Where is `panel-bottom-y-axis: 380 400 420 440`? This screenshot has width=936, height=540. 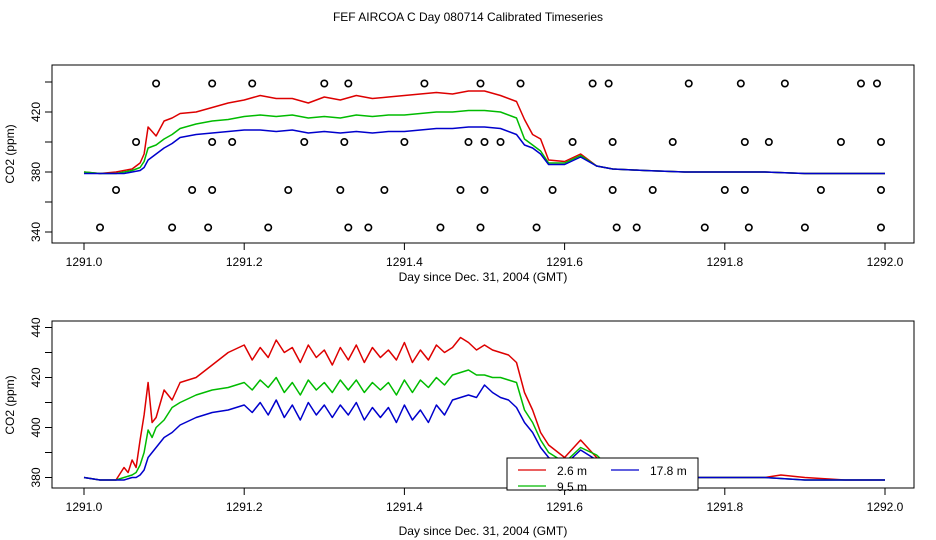 panel-bottom-y-axis: 380 400 420 440 is located at coordinates (40, 402).